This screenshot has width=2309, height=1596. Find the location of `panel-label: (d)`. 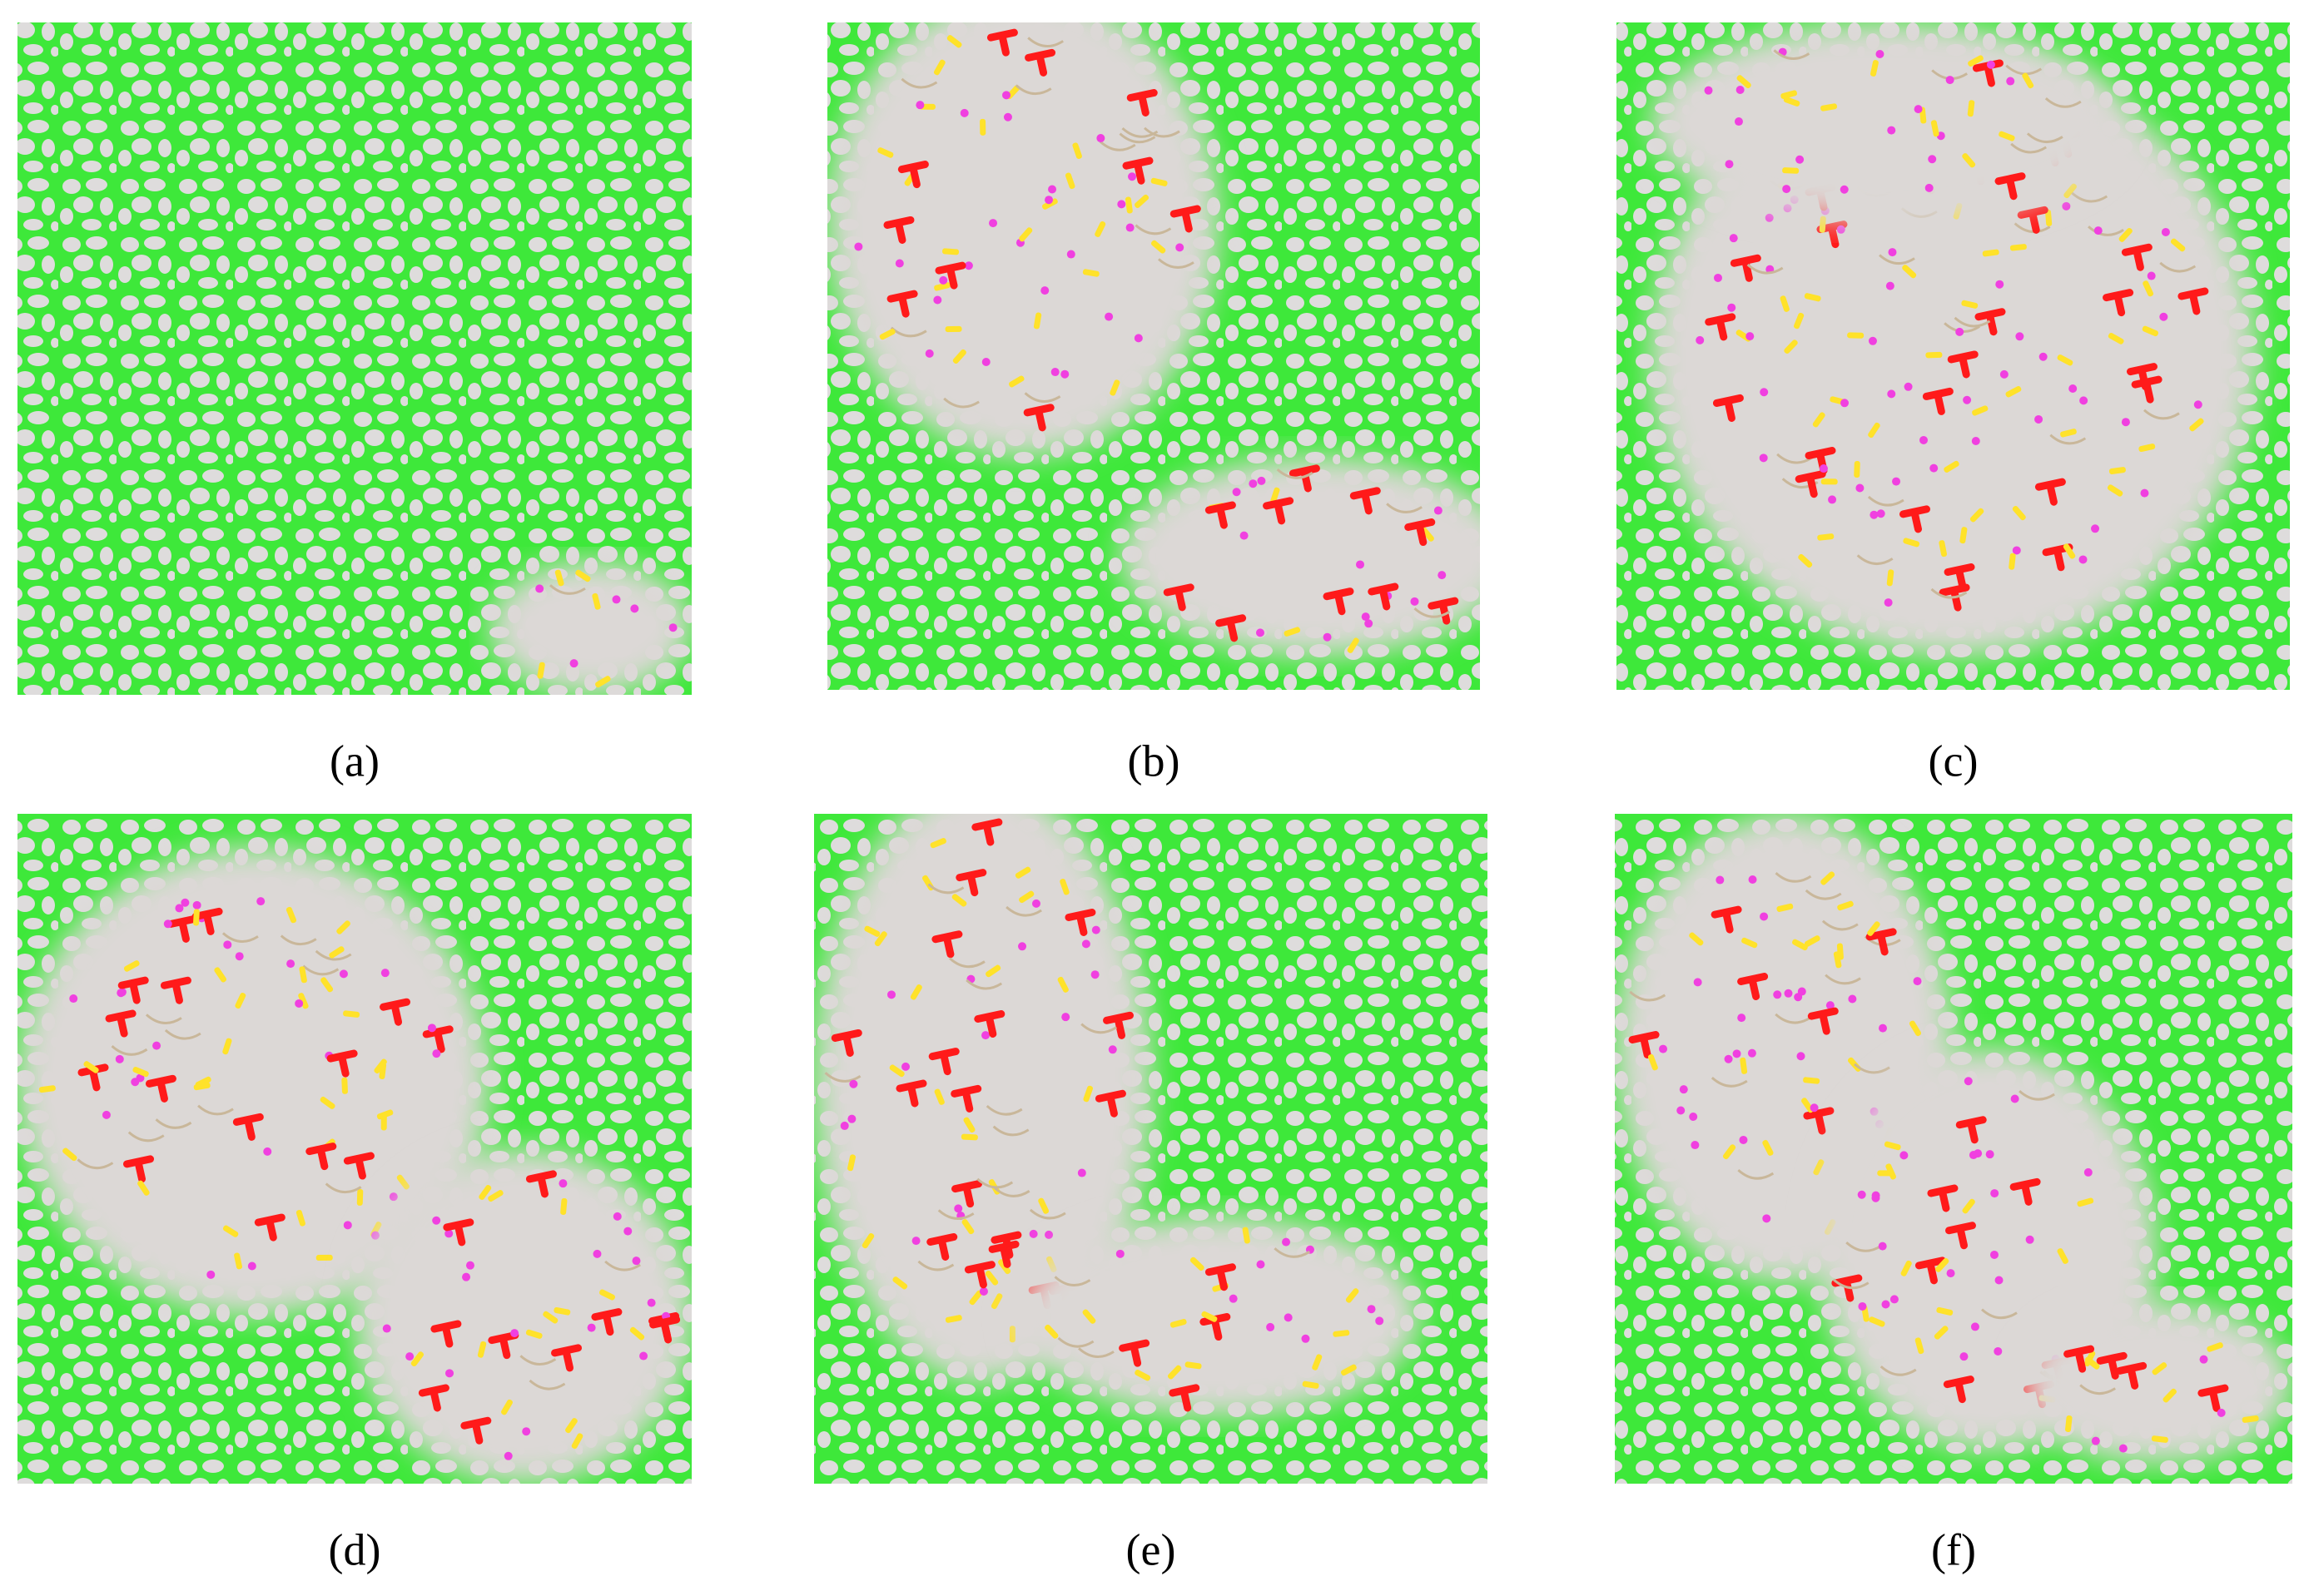

panel-label: (d) is located at coordinates (355, 1549).